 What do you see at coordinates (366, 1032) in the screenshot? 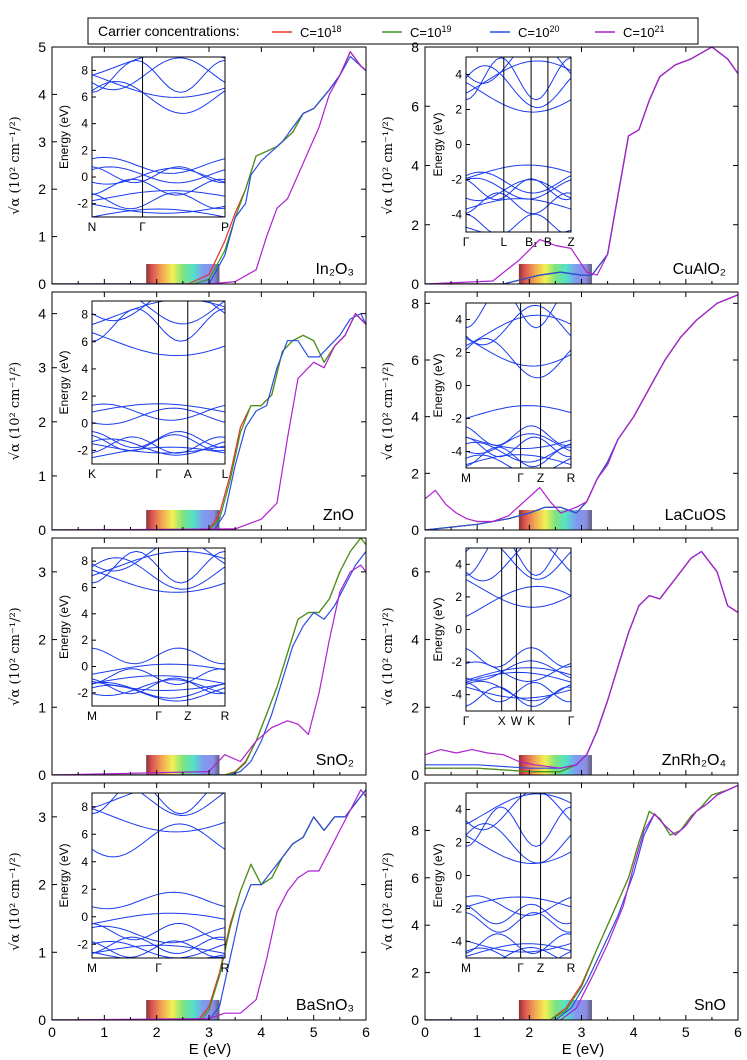
I see `x-tick-label: 6` at bounding box center [366, 1032].